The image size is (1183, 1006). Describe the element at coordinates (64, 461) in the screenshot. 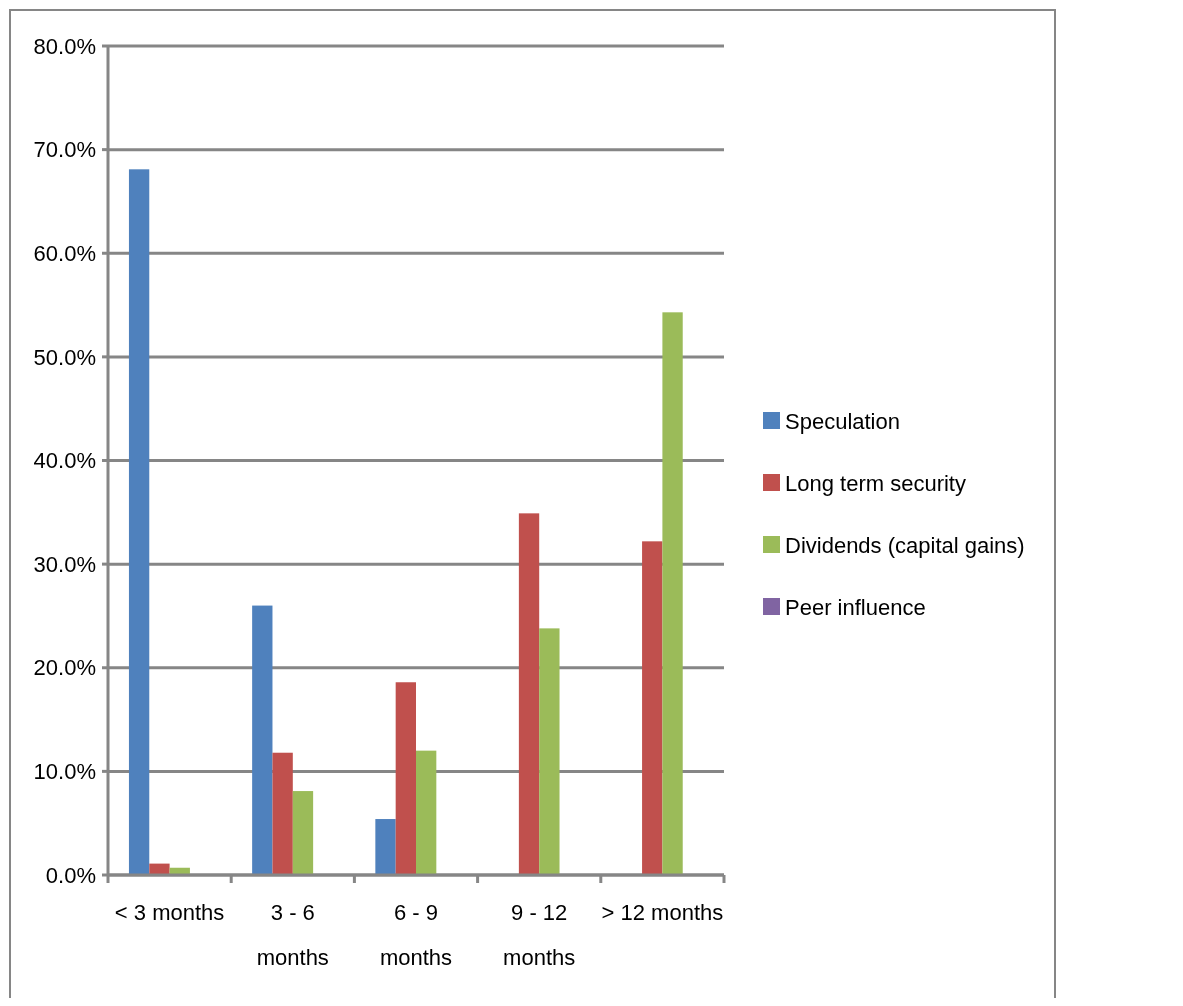

I see `y-tick-label: 40.0%` at that location.